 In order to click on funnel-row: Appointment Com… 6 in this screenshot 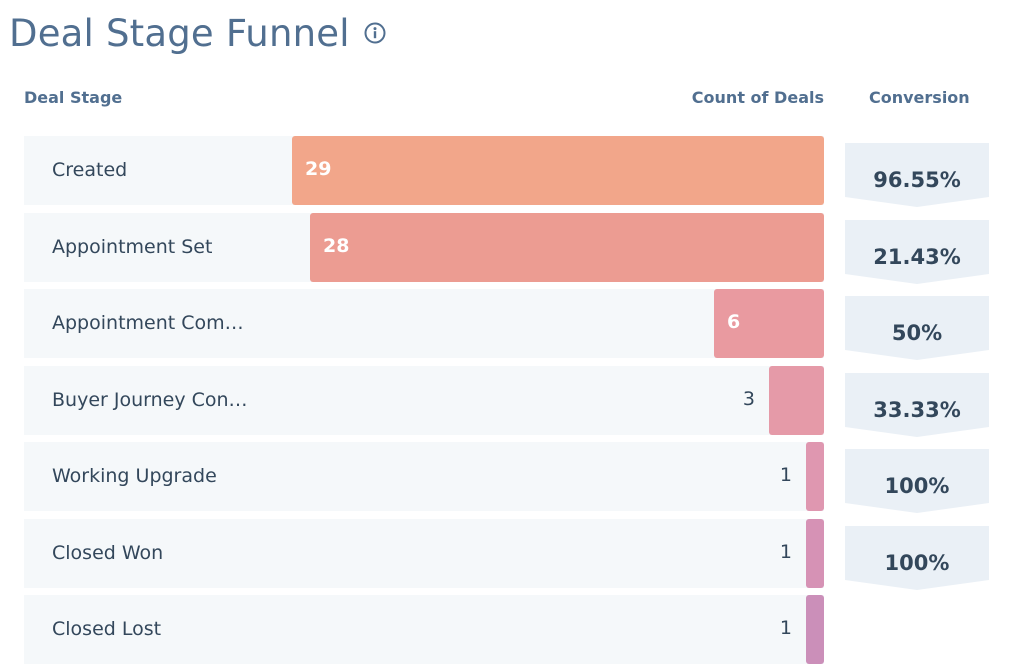, I will do `click(424, 323)`.